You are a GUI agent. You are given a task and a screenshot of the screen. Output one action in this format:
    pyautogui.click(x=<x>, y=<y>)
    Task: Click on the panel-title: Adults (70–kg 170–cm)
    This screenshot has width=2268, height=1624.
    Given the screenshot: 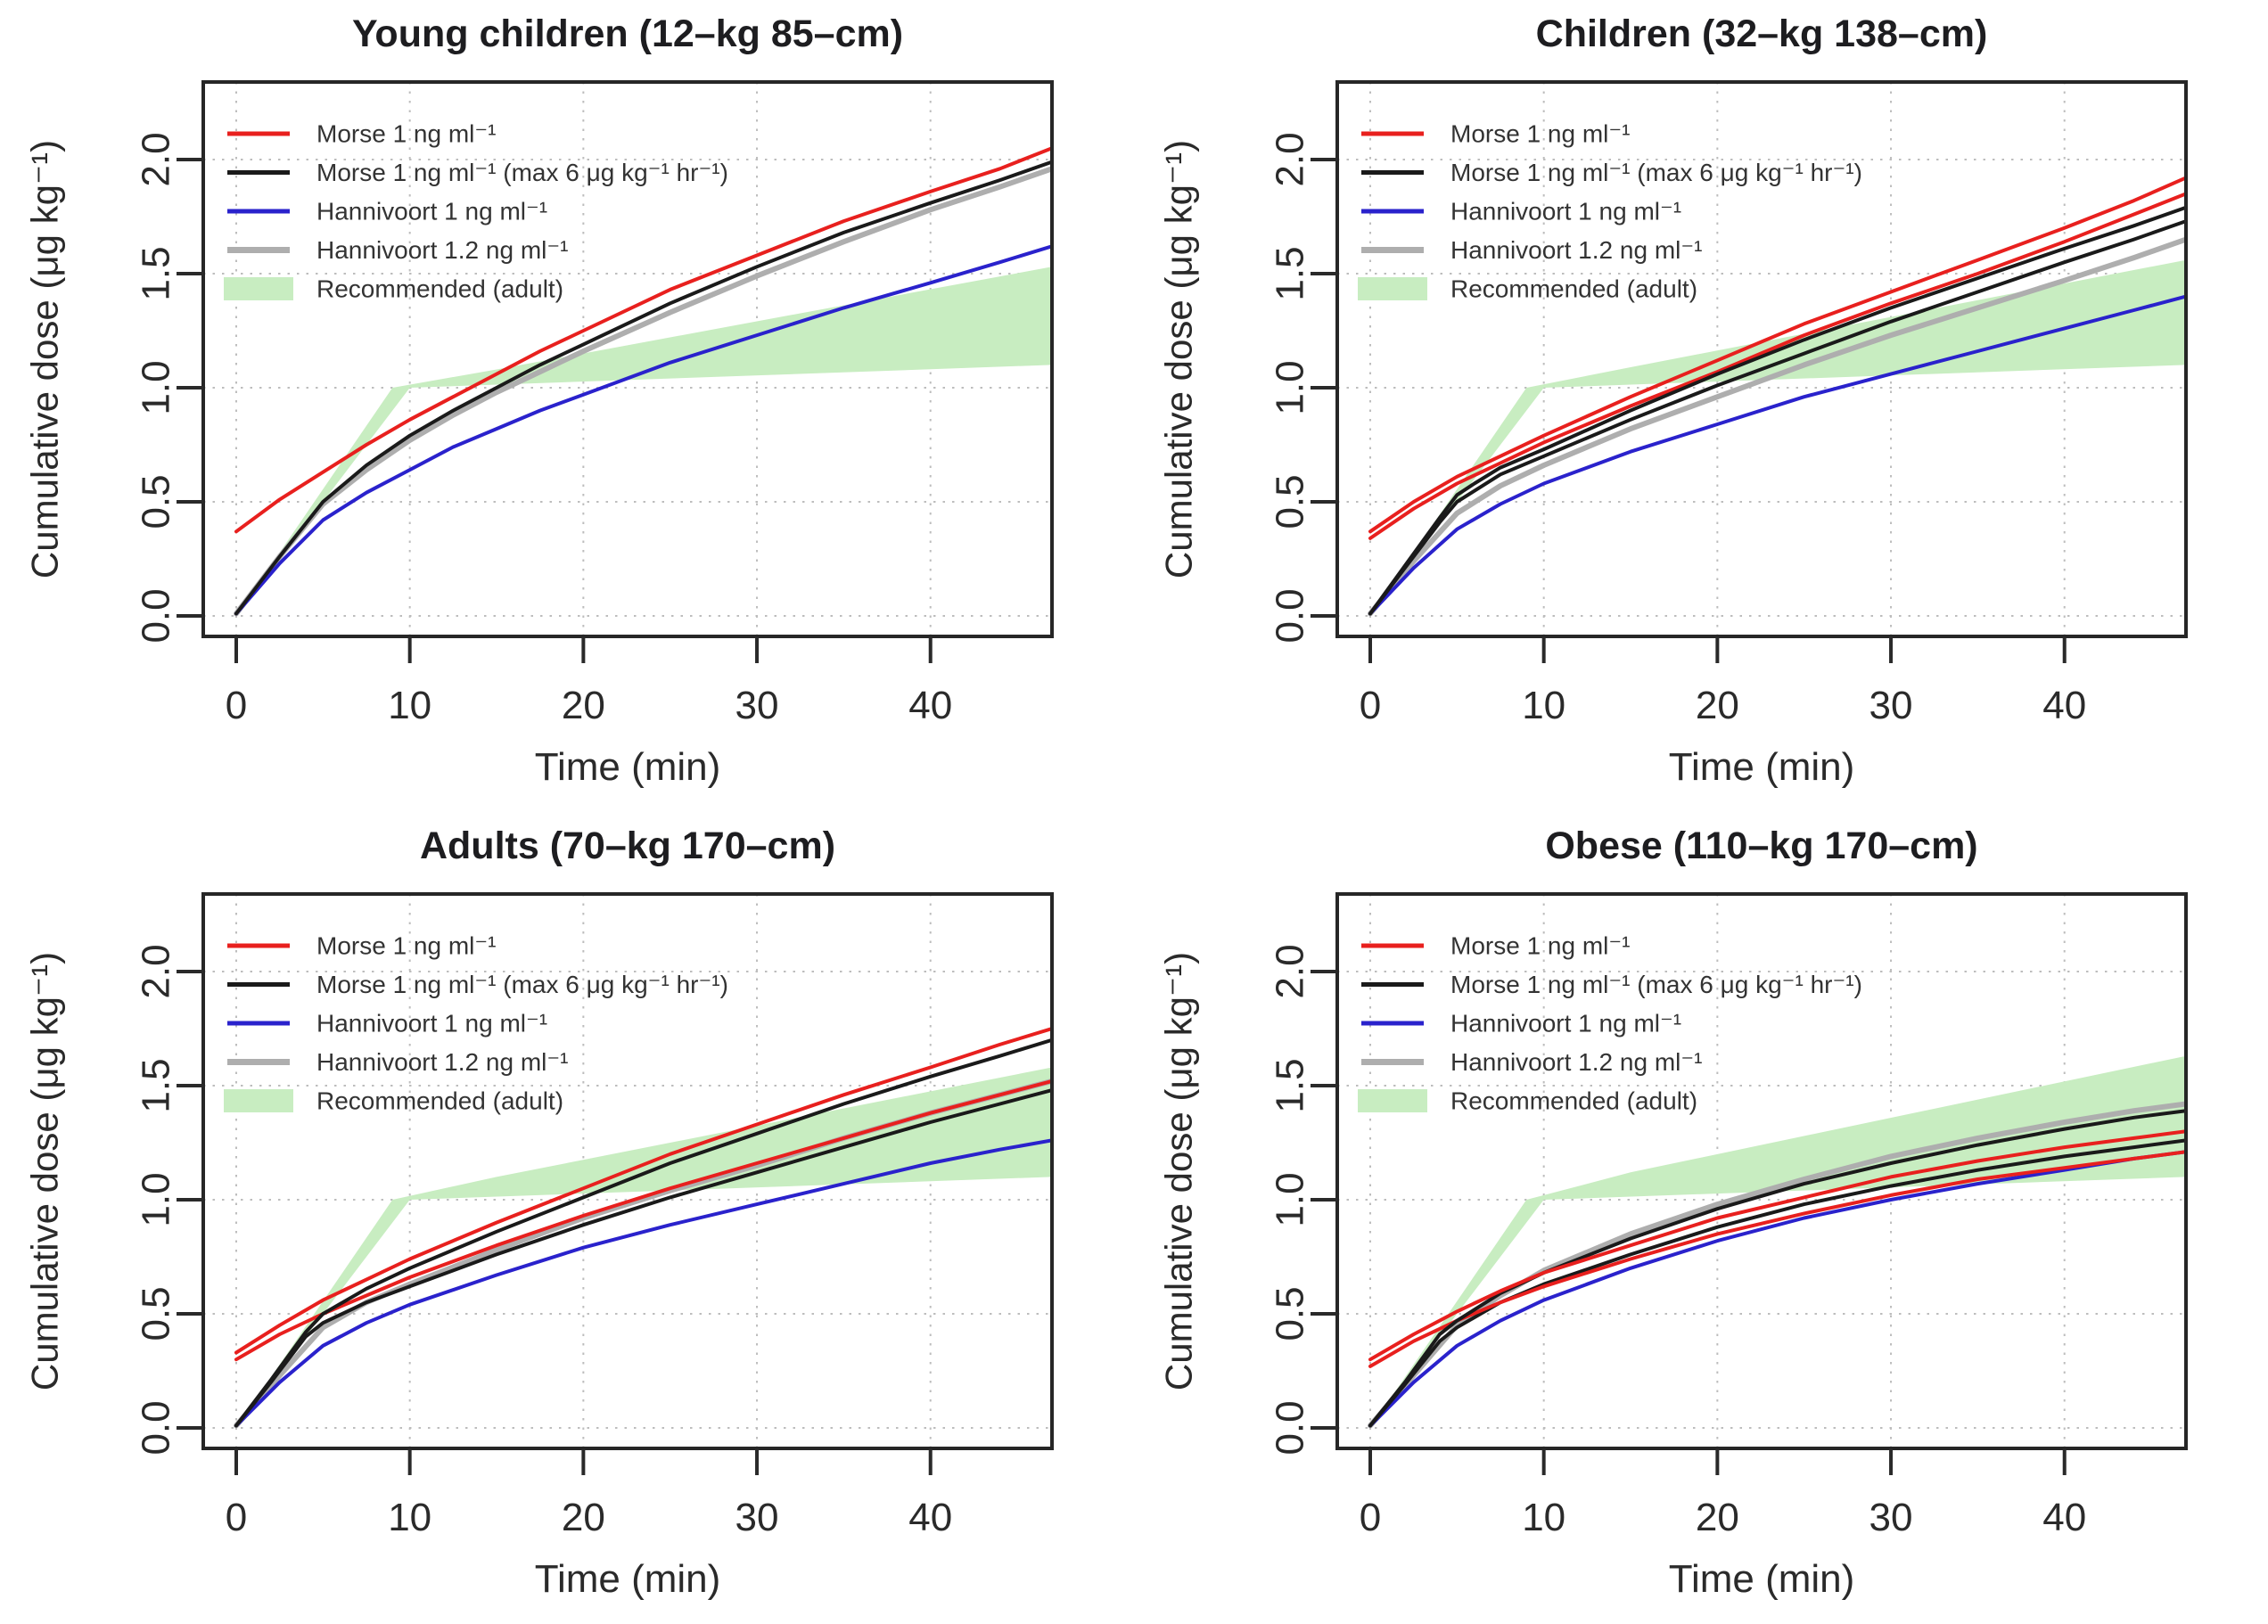 What is the action you would take?
    pyautogui.click(x=627, y=845)
    